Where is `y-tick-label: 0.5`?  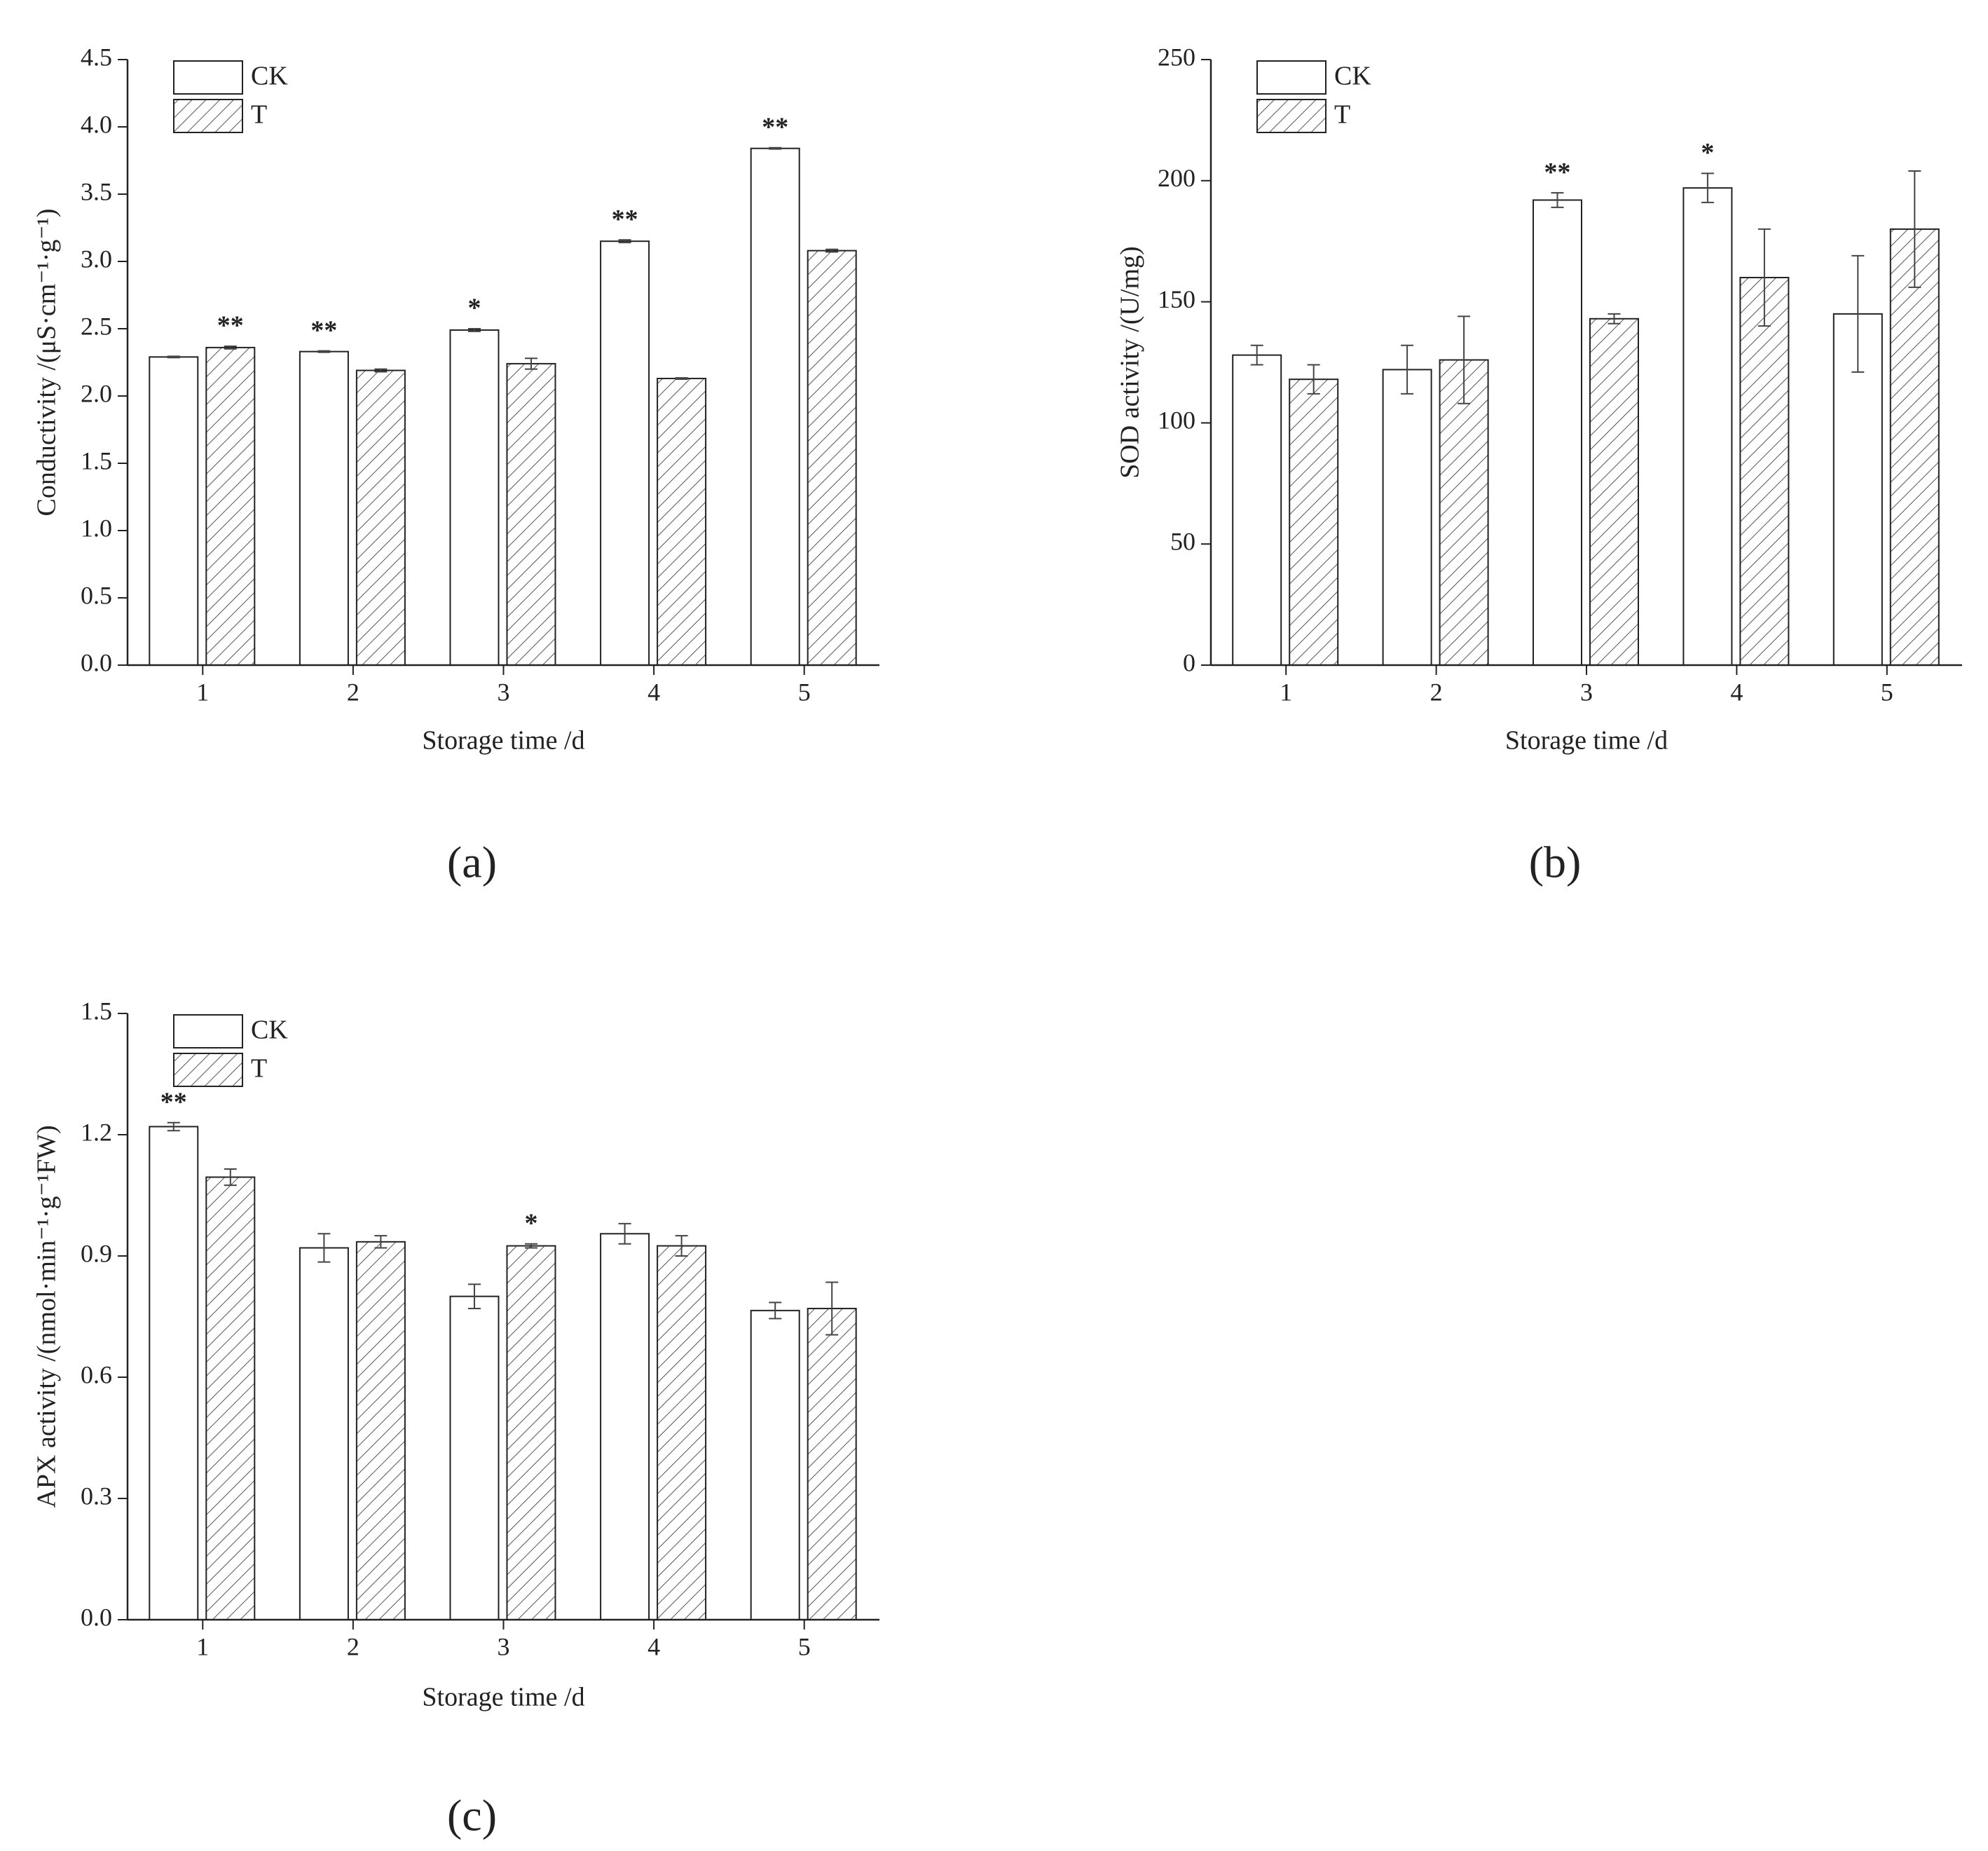 y-tick-label: 0.5 is located at coordinates (97, 595).